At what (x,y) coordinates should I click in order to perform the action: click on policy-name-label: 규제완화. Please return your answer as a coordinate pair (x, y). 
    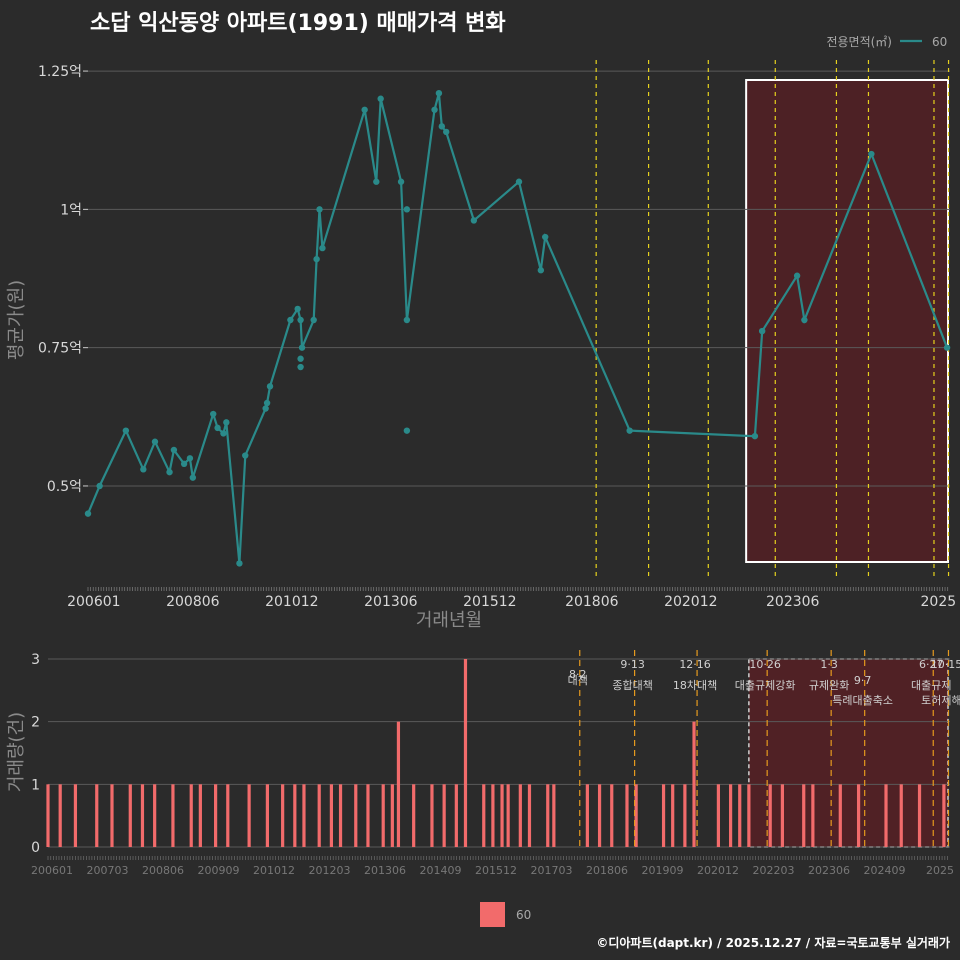
    Looking at the image, I should click on (829, 685).